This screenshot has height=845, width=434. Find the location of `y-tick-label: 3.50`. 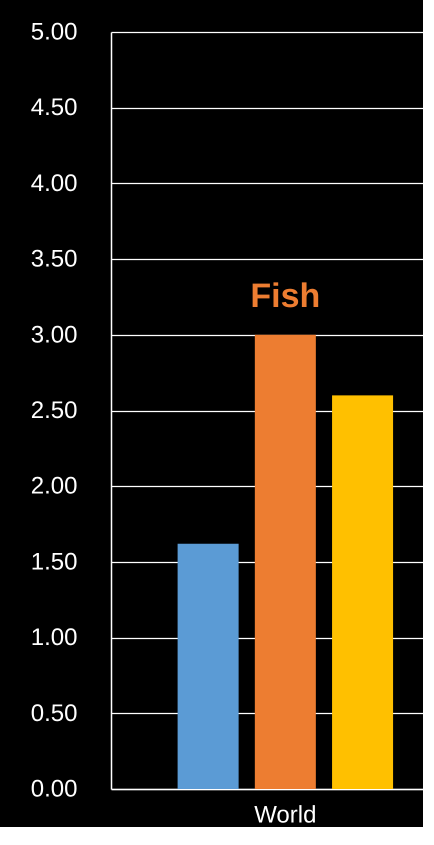

y-tick-label: 3.50 is located at coordinates (54, 259).